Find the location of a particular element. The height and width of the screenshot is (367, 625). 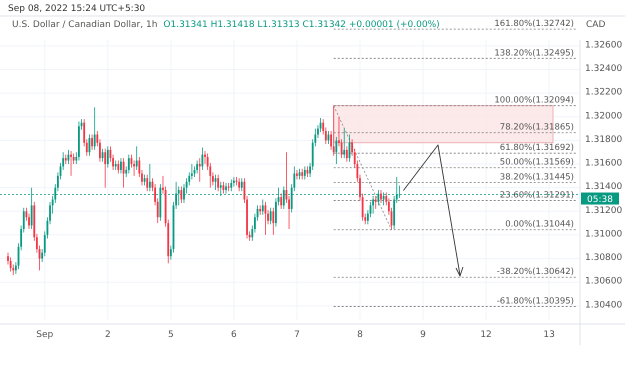

x-tick-label: 12 is located at coordinates (486, 335).